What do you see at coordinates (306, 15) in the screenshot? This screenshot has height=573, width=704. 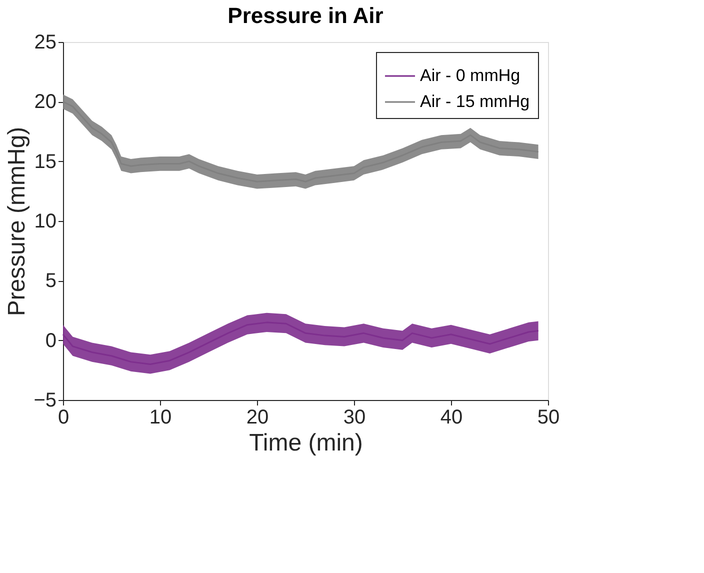 I see `chart-title: Pressure in Air` at bounding box center [306, 15].